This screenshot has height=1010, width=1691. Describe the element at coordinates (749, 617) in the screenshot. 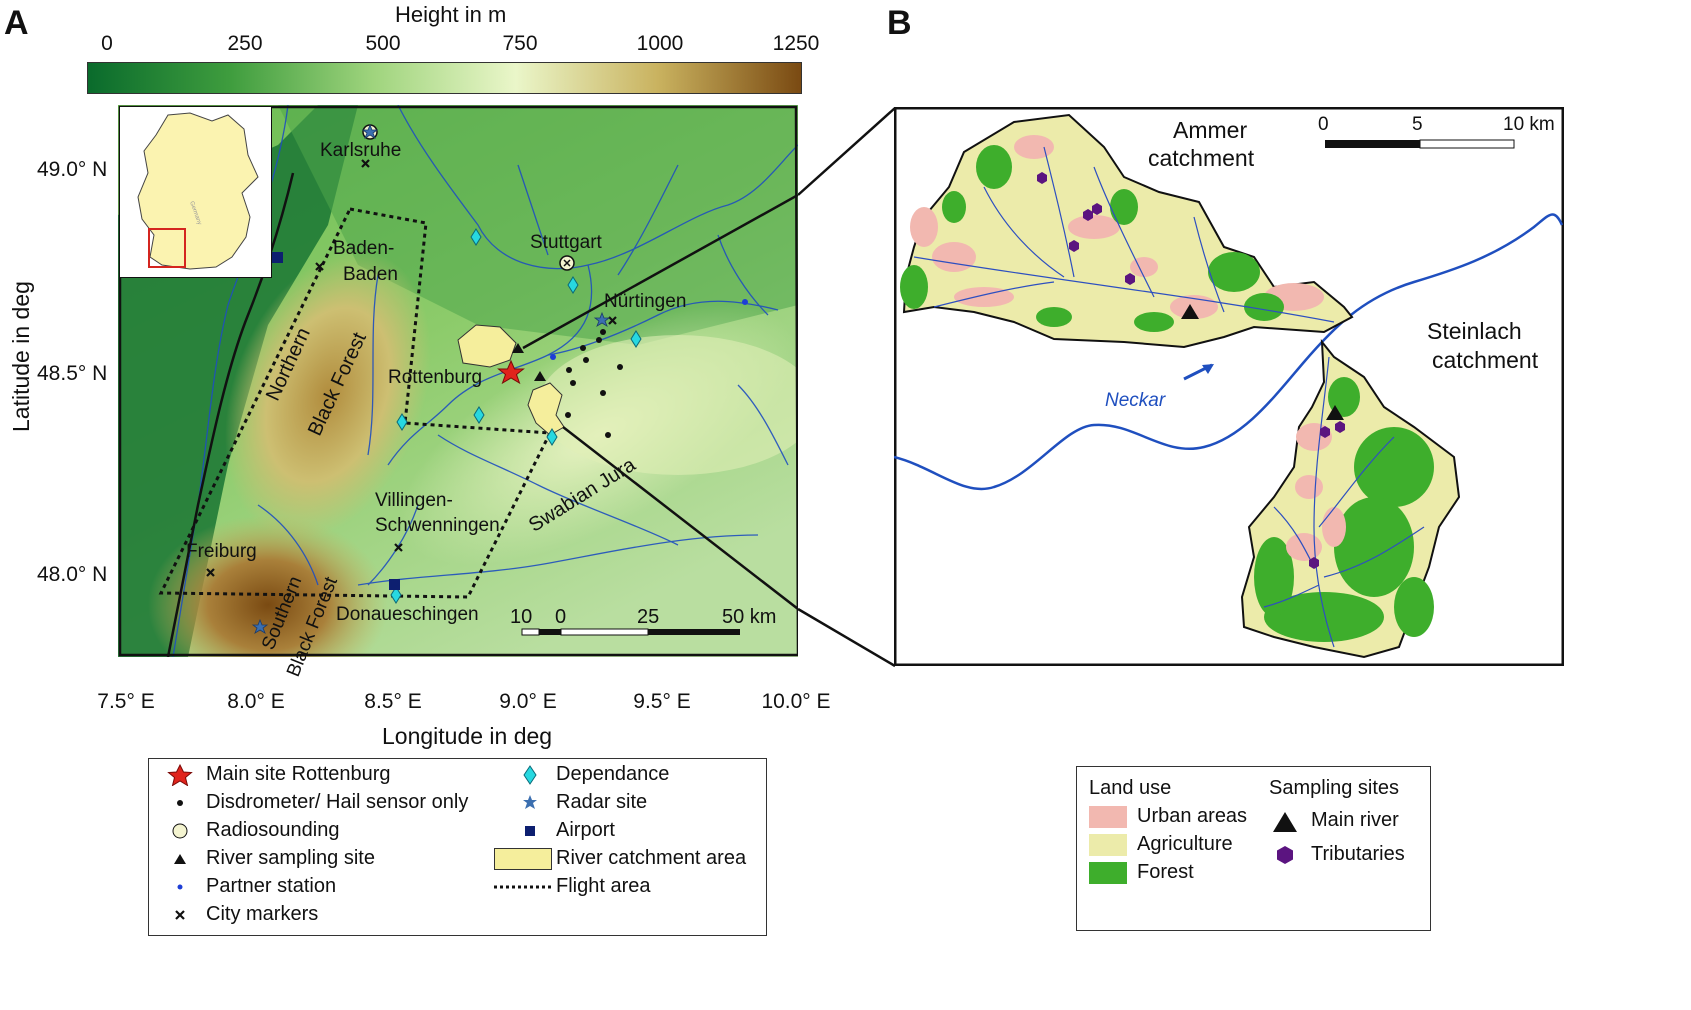

I see `scale-a-label: 50 km` at that location.